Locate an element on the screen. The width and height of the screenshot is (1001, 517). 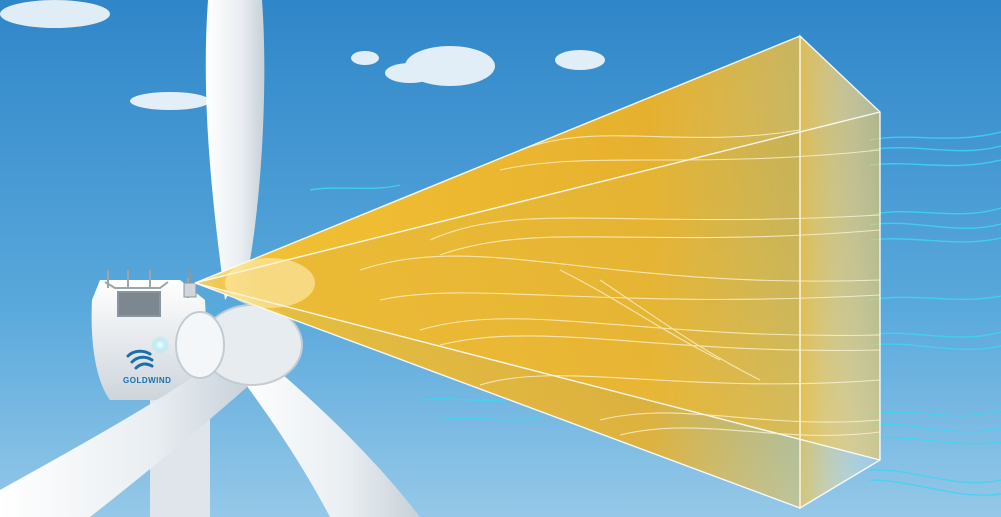
brand-name: GOLDWIND is located at coordinates (147, 380).